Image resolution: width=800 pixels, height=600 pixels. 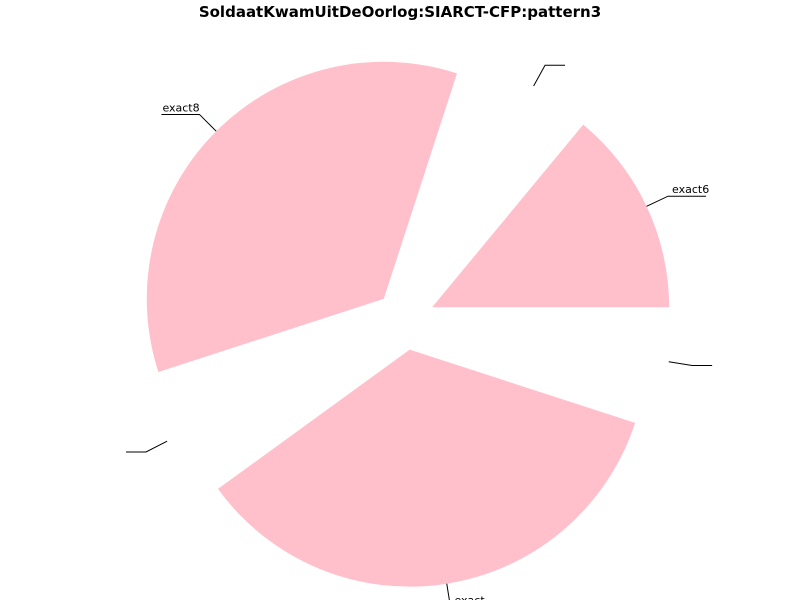 I want to click on slice-exact-leader, so click(x=448, y=591).